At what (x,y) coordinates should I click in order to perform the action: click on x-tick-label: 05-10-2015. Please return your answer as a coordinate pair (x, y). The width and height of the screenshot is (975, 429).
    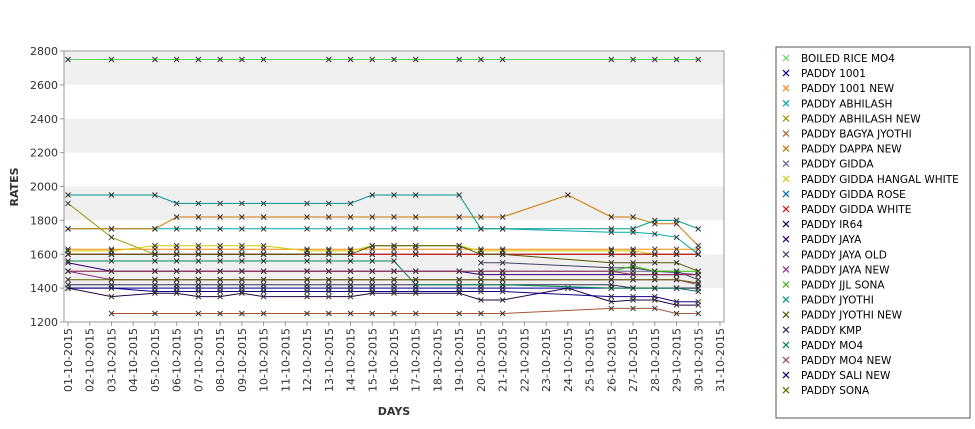
    Looking at the image, I should click on (155, 360).